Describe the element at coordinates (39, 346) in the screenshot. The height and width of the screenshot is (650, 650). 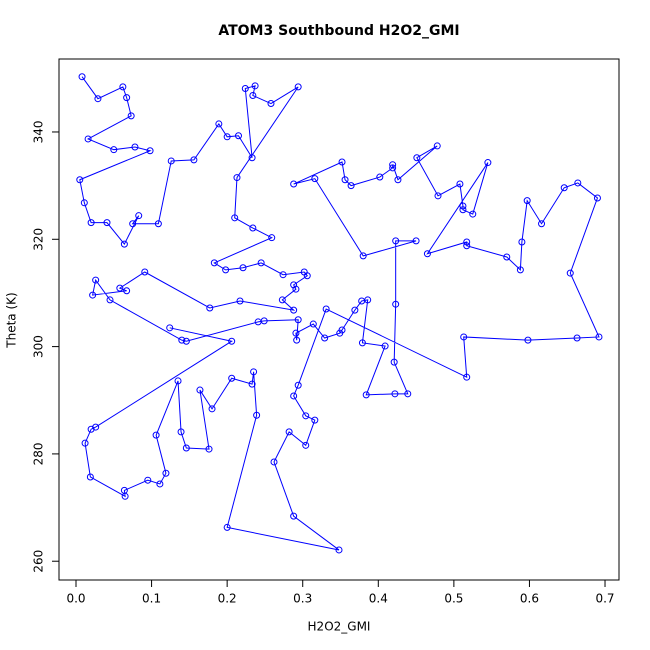
I see `y-tick-label: 300` at that location.